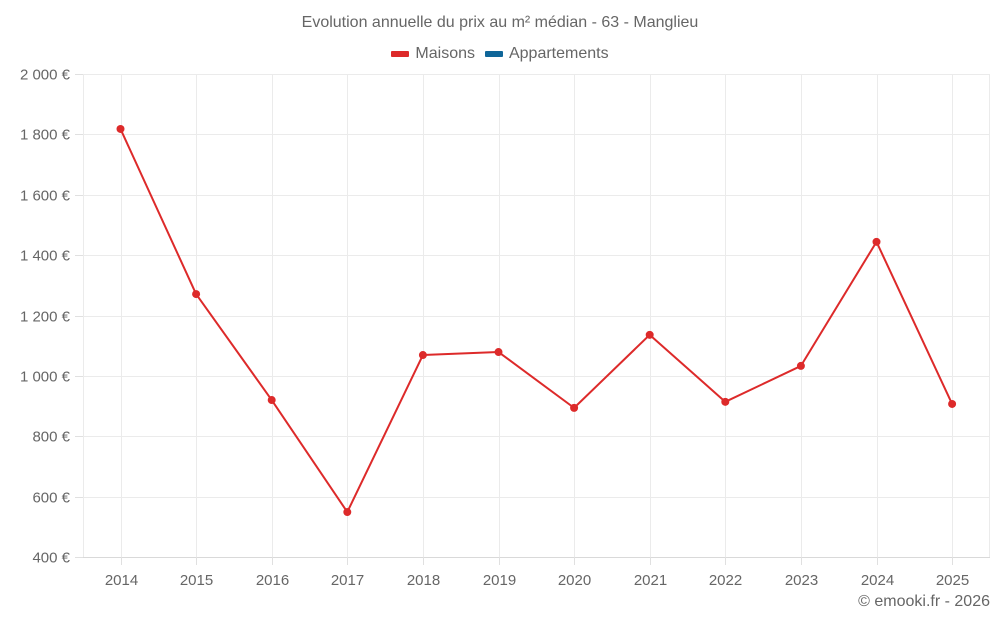 The image size is (1000, 625). Describe the element at coordinates (725, 580) in the screenshot. I see `x-tick-label: 2022` at that location.